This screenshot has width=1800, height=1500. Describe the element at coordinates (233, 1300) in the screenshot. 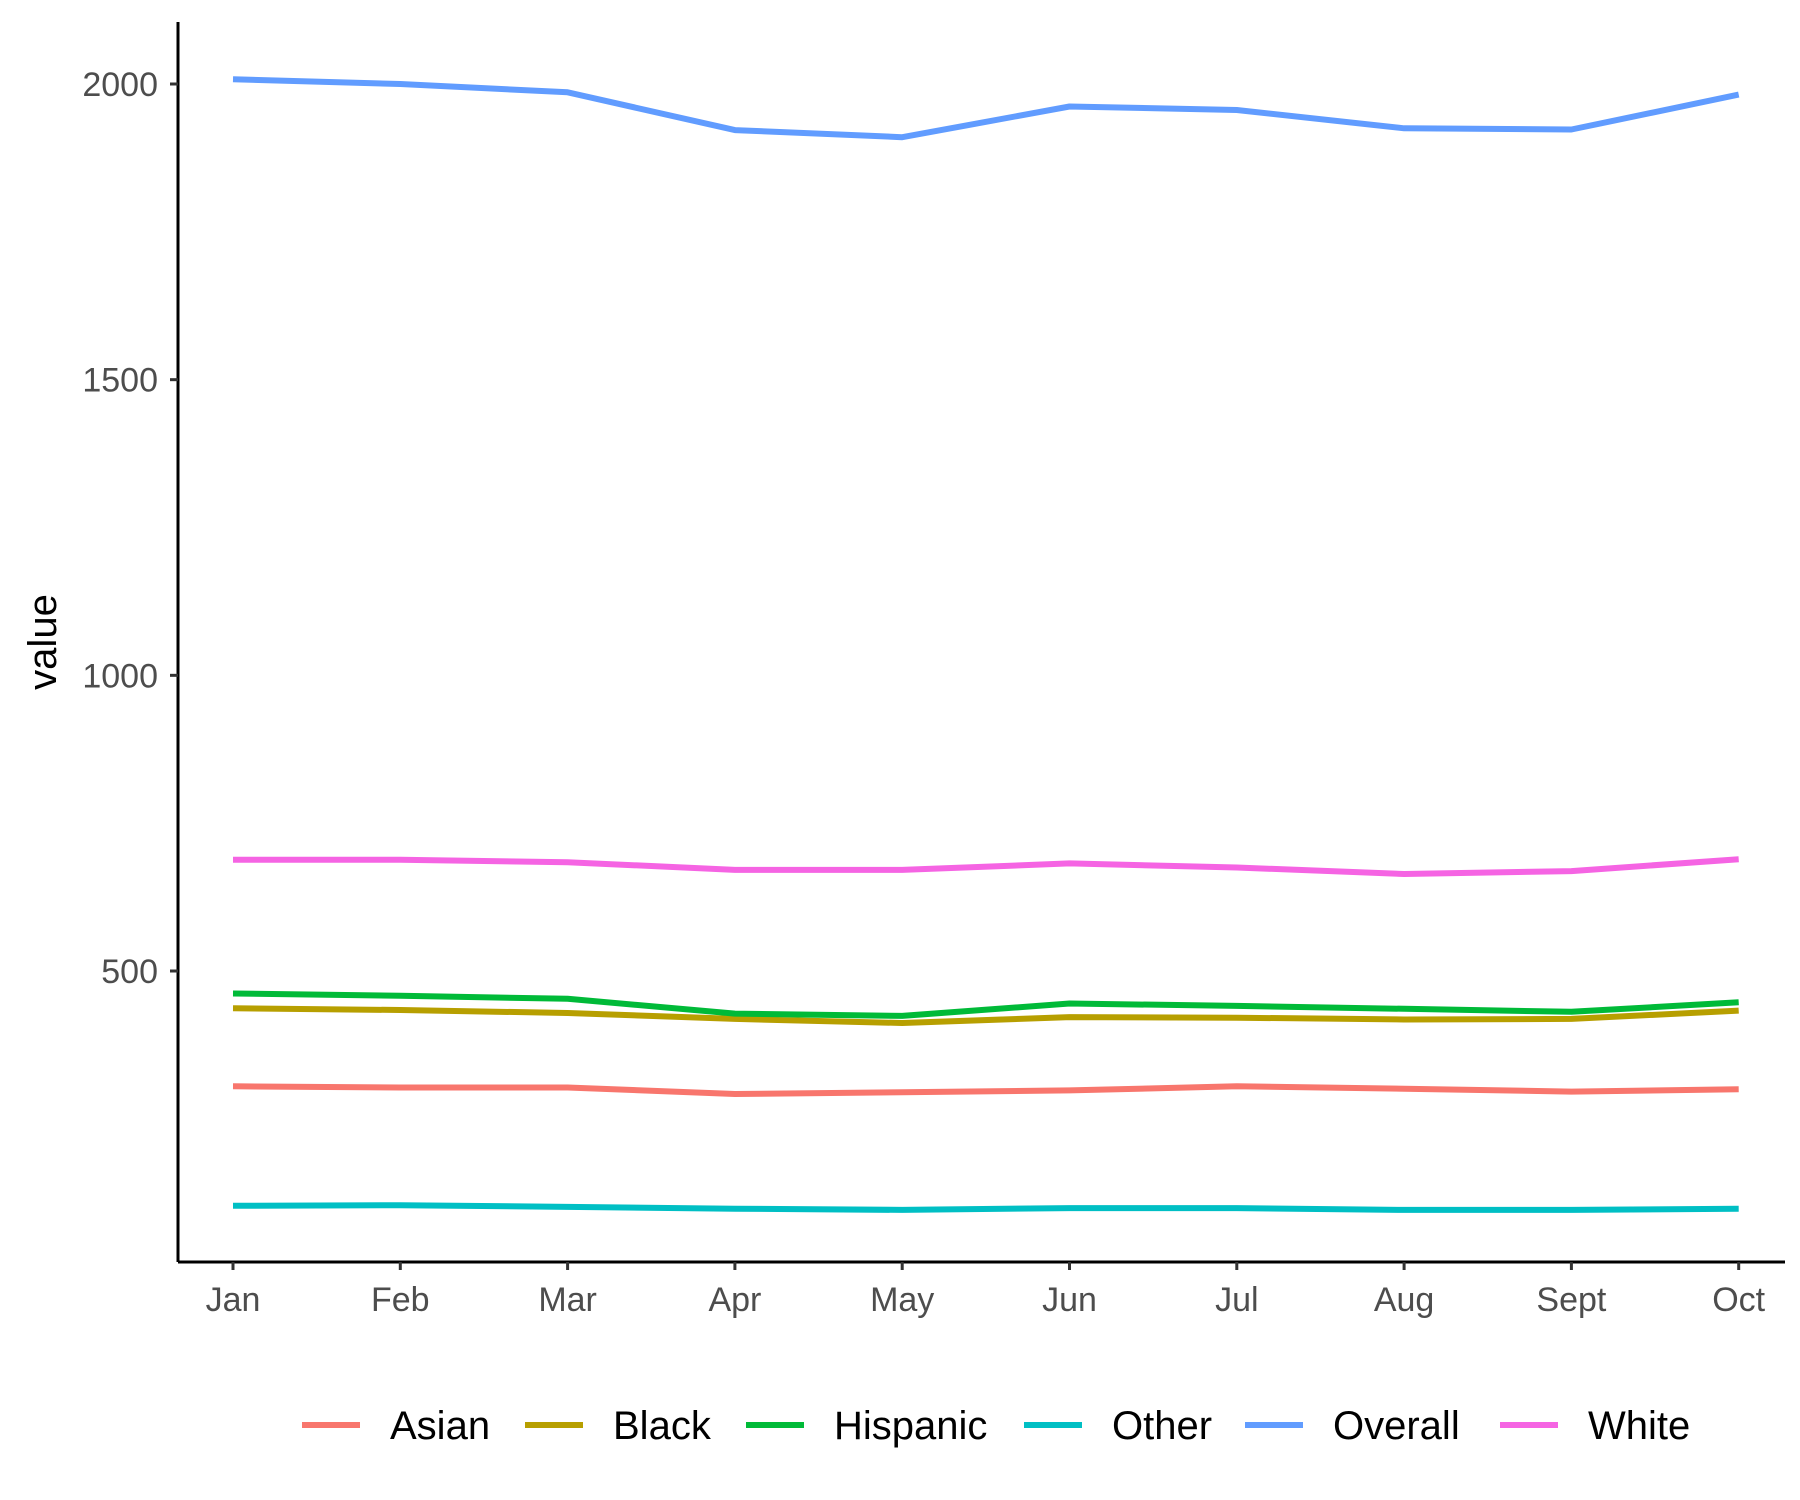

I see `x-tick-label: Jan` at that location.